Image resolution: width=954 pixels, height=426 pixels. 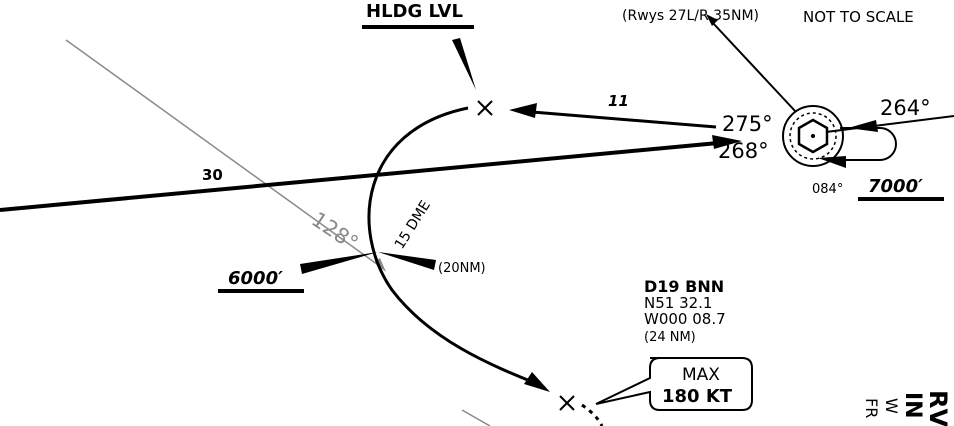 What do you see at coordinates (414, 11) in the screenshot?
I see `hldg-lvl-label: HLDG LVL` at bounding box center [414, 11].